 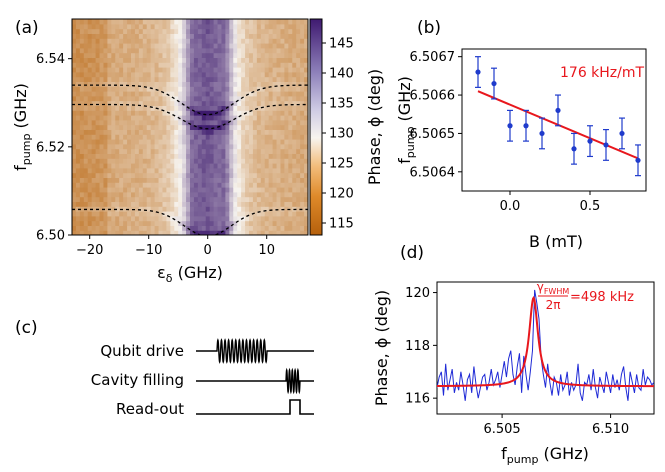 What do you see at coordinates (255, 407) in the screenshot?
I see `read-out-pulse` at bounding box center [255, 407].